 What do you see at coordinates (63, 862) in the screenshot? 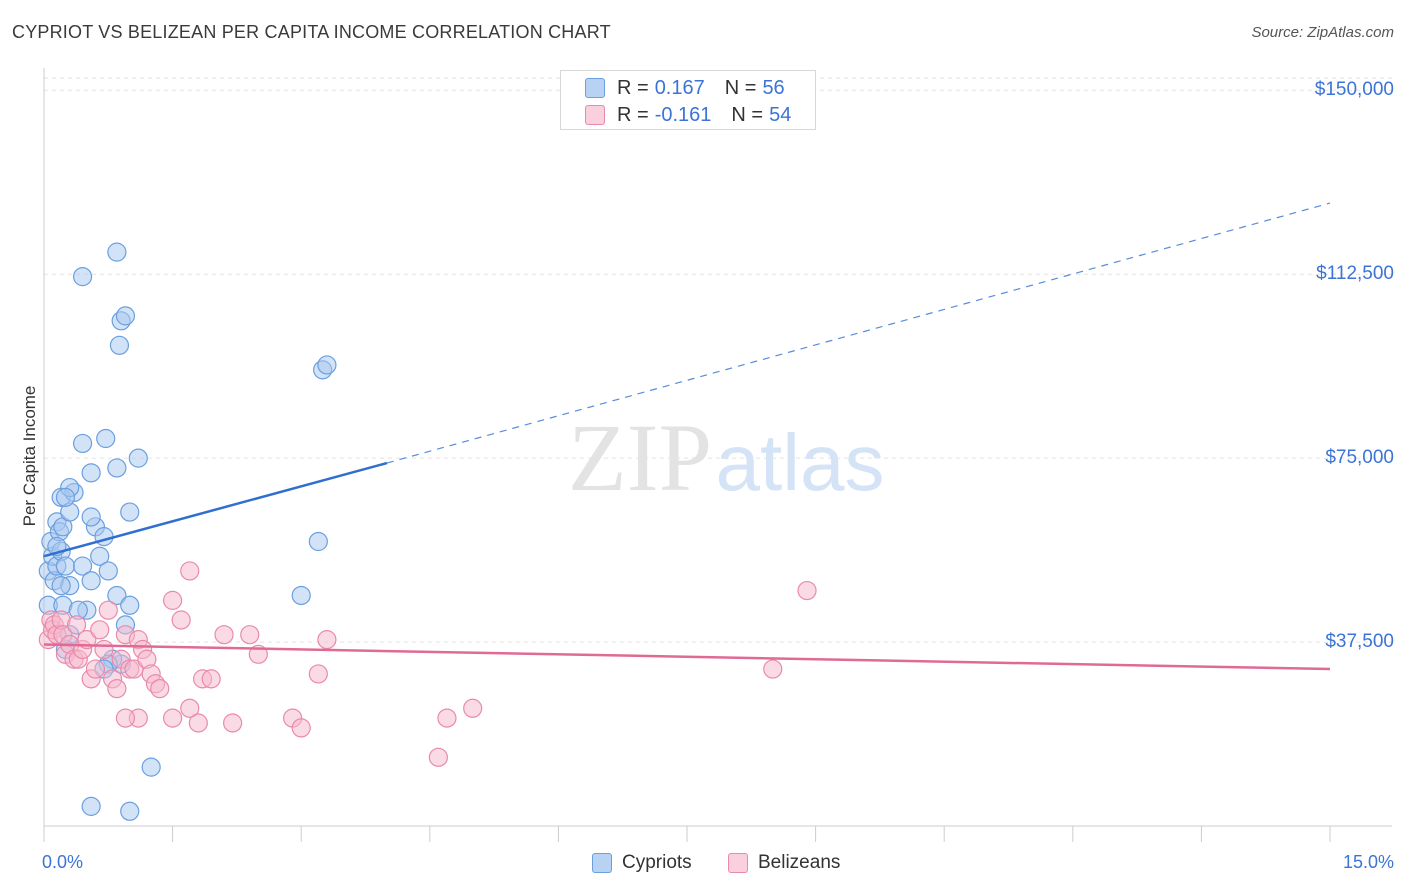
I see `x-tick-label-min: 0.0%` at bounding box center [63, 862].